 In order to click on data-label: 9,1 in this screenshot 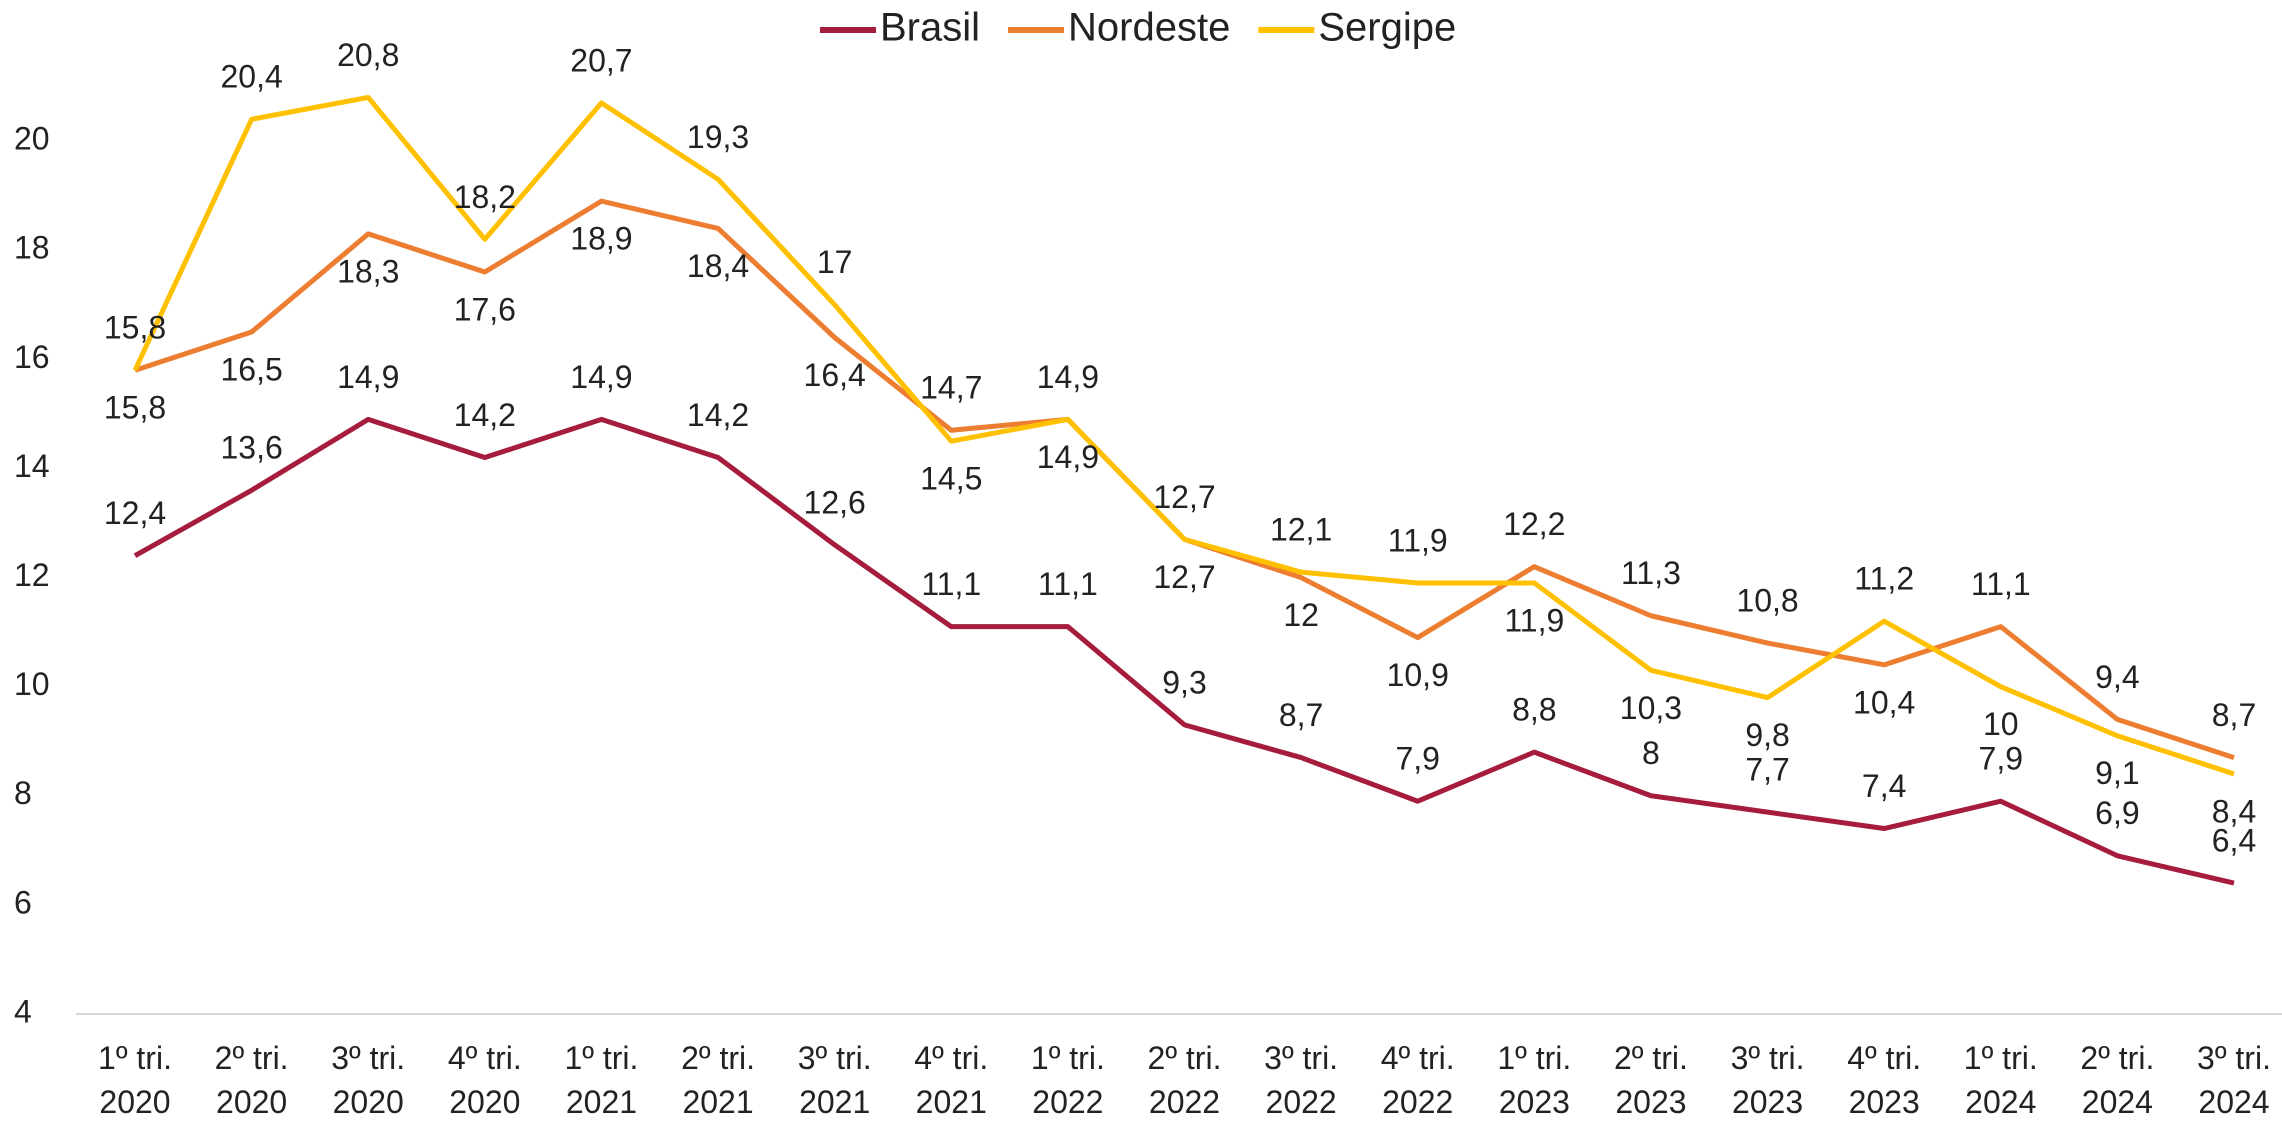, I will do `click(2117, 773)`.